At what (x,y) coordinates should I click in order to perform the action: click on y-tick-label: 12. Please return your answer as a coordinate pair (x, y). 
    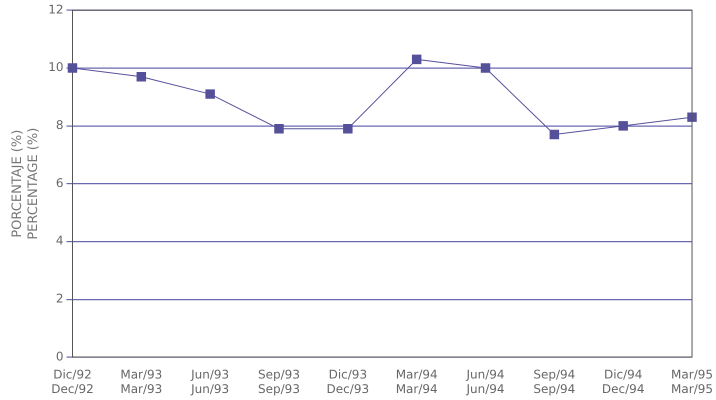
    Looking at the image, I should click on (56, 9).